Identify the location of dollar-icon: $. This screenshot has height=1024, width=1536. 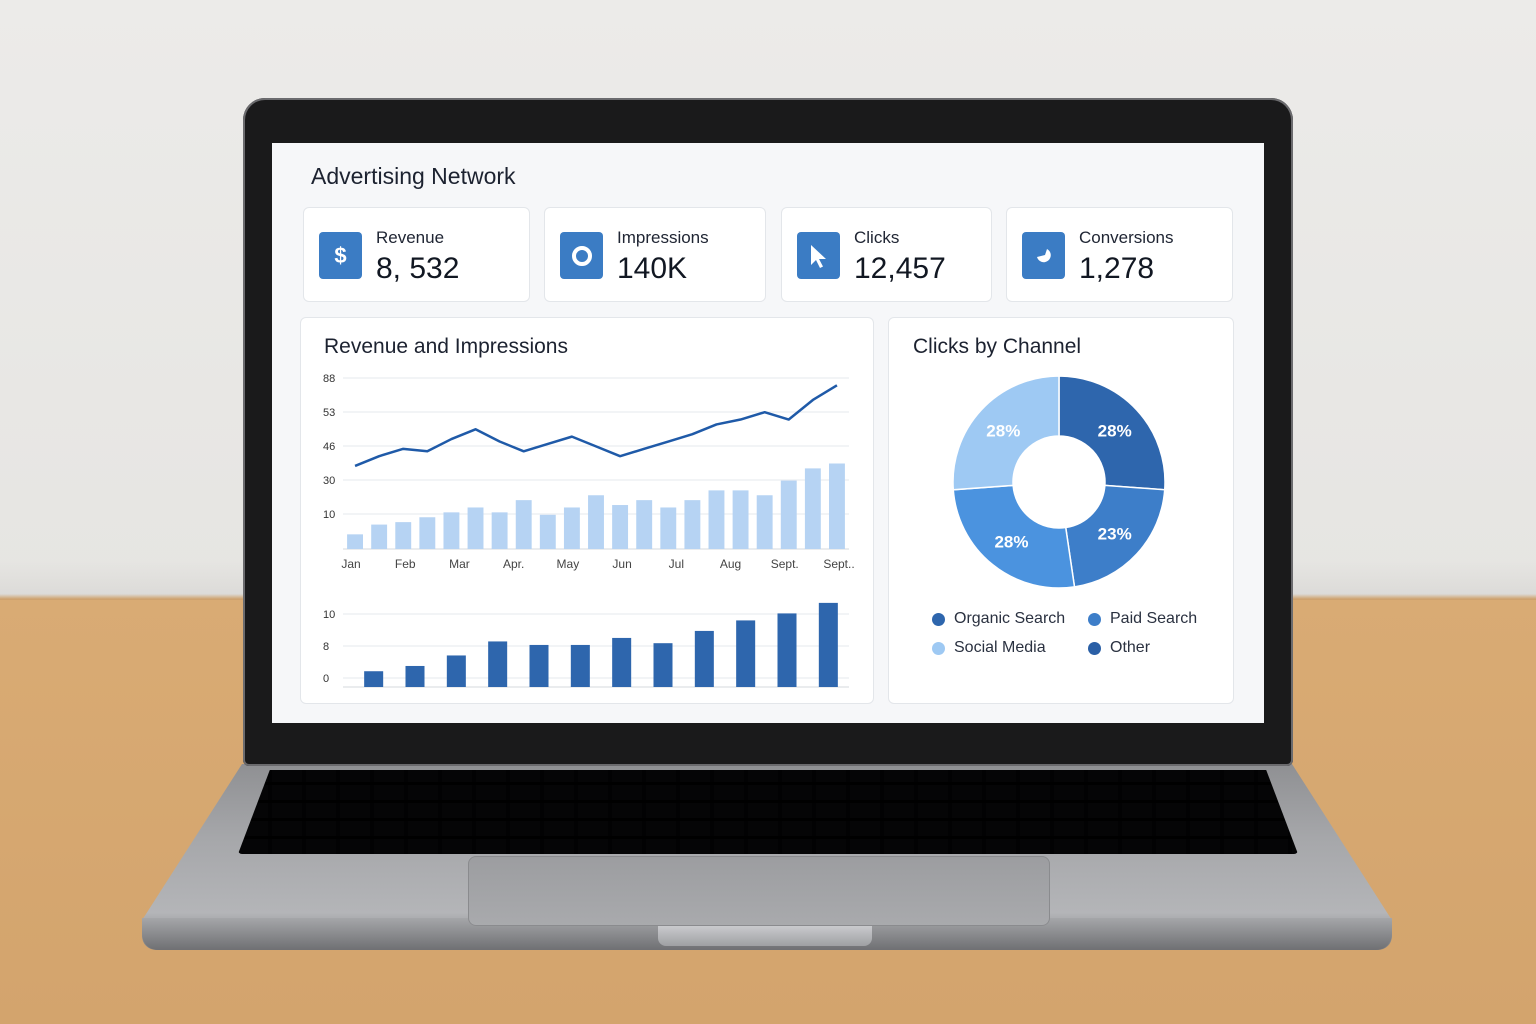
(340, 255).